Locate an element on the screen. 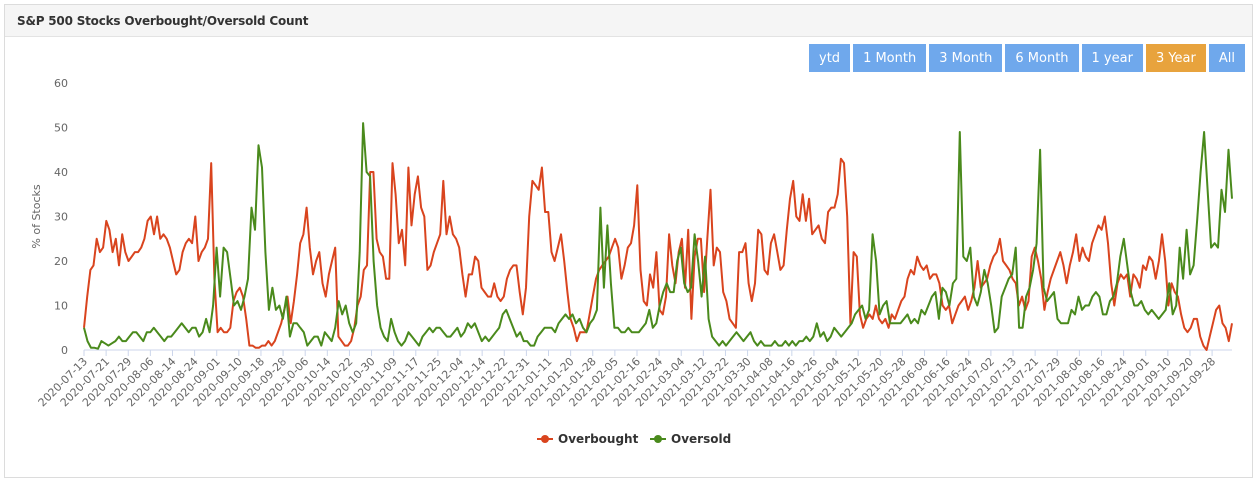 The height and width of the screenshot is (481, 1259). y-tick-label: 60 is located at coordinates (61, 83).